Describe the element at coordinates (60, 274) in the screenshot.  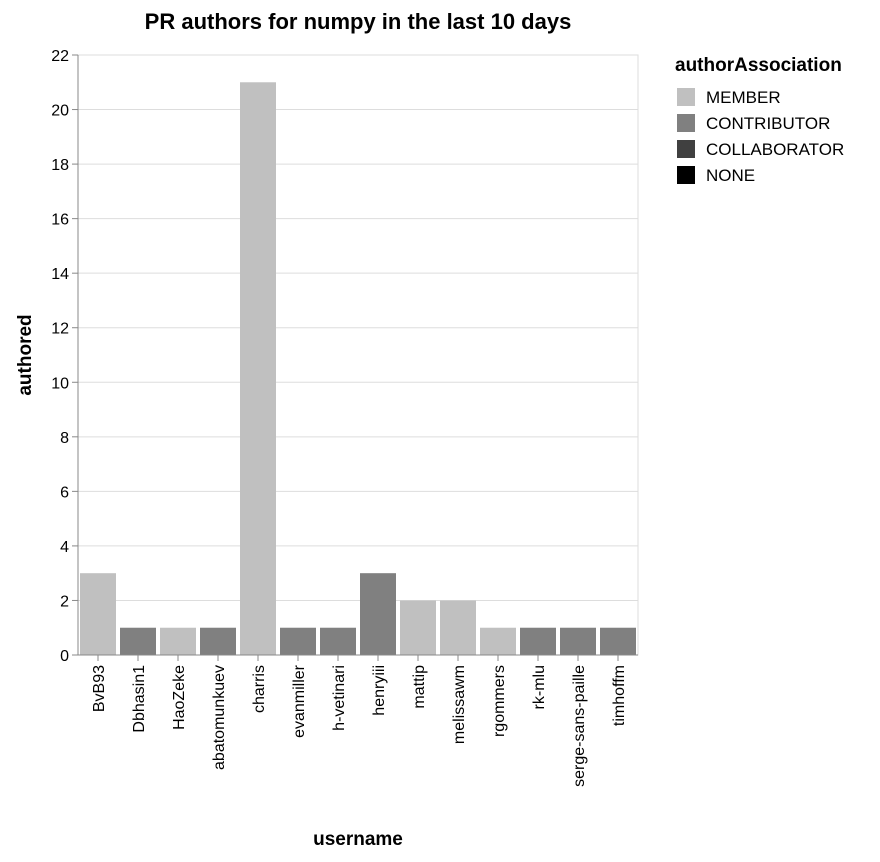
I see `y-tick-label: 14` at that location.